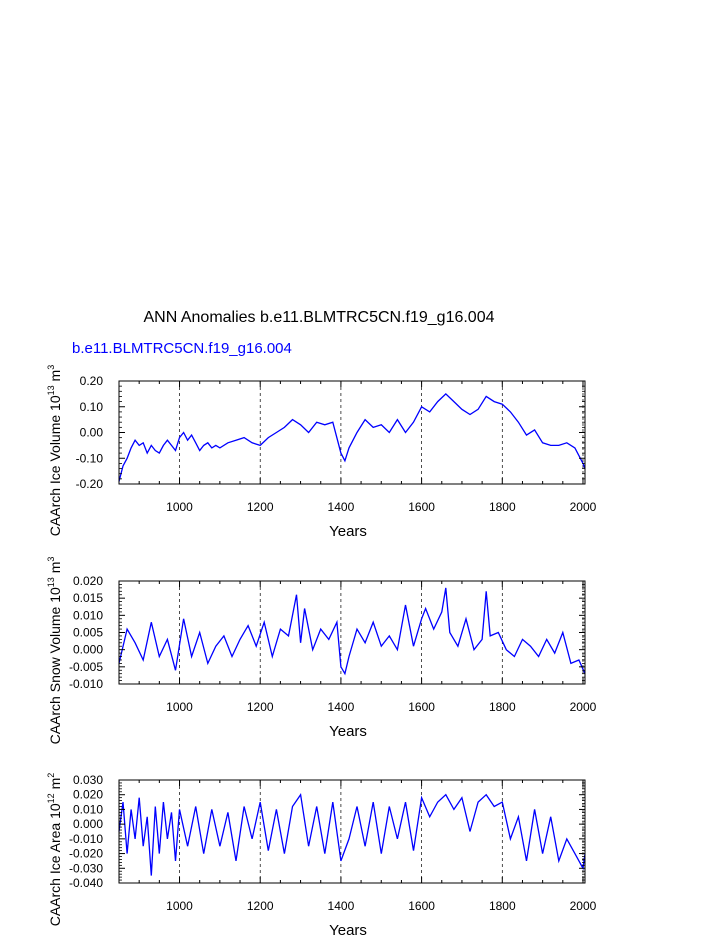 This screenshot has height=935, width=723. What do you see at coordinates (92, 381) in the screenshot?
I see `y-tick-label: 0.20` at bounding box center [92, 381].